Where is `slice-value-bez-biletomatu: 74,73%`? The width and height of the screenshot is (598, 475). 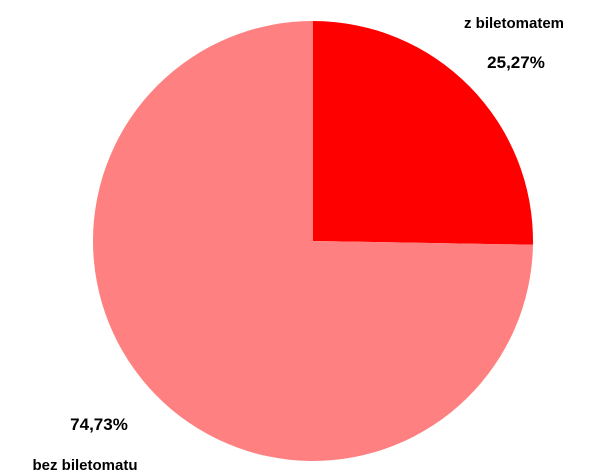
slice-value-bez-biletomatu: 74,73% is located at coordinates (99, 424).